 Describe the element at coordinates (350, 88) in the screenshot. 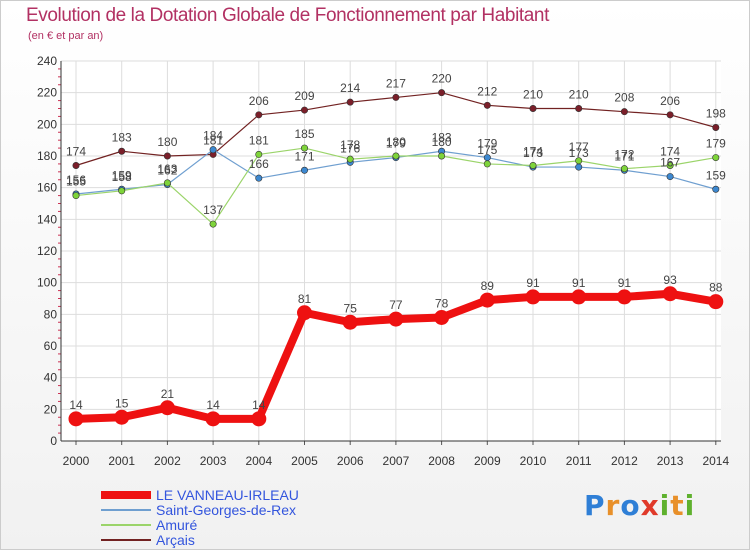

I see `data-label: 214` at that location.